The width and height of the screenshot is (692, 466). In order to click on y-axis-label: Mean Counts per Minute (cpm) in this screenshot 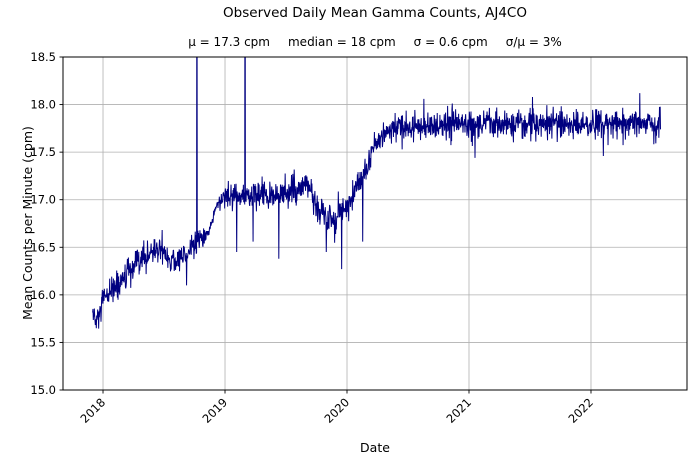, I will do `click(27, 223)`.